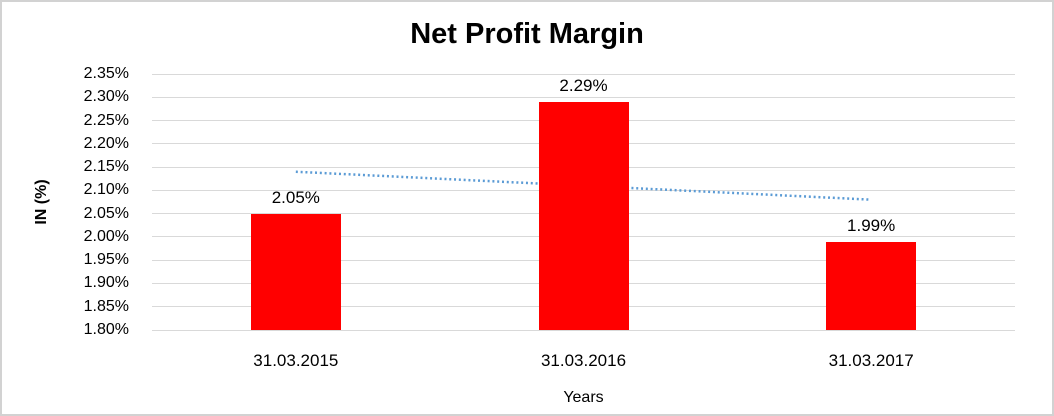 The image size is (1054, 416). What do you see at coordinates (295, 197) in the screenshot?
I see `data-label: 2.05%` at bounding box center [295, 197].